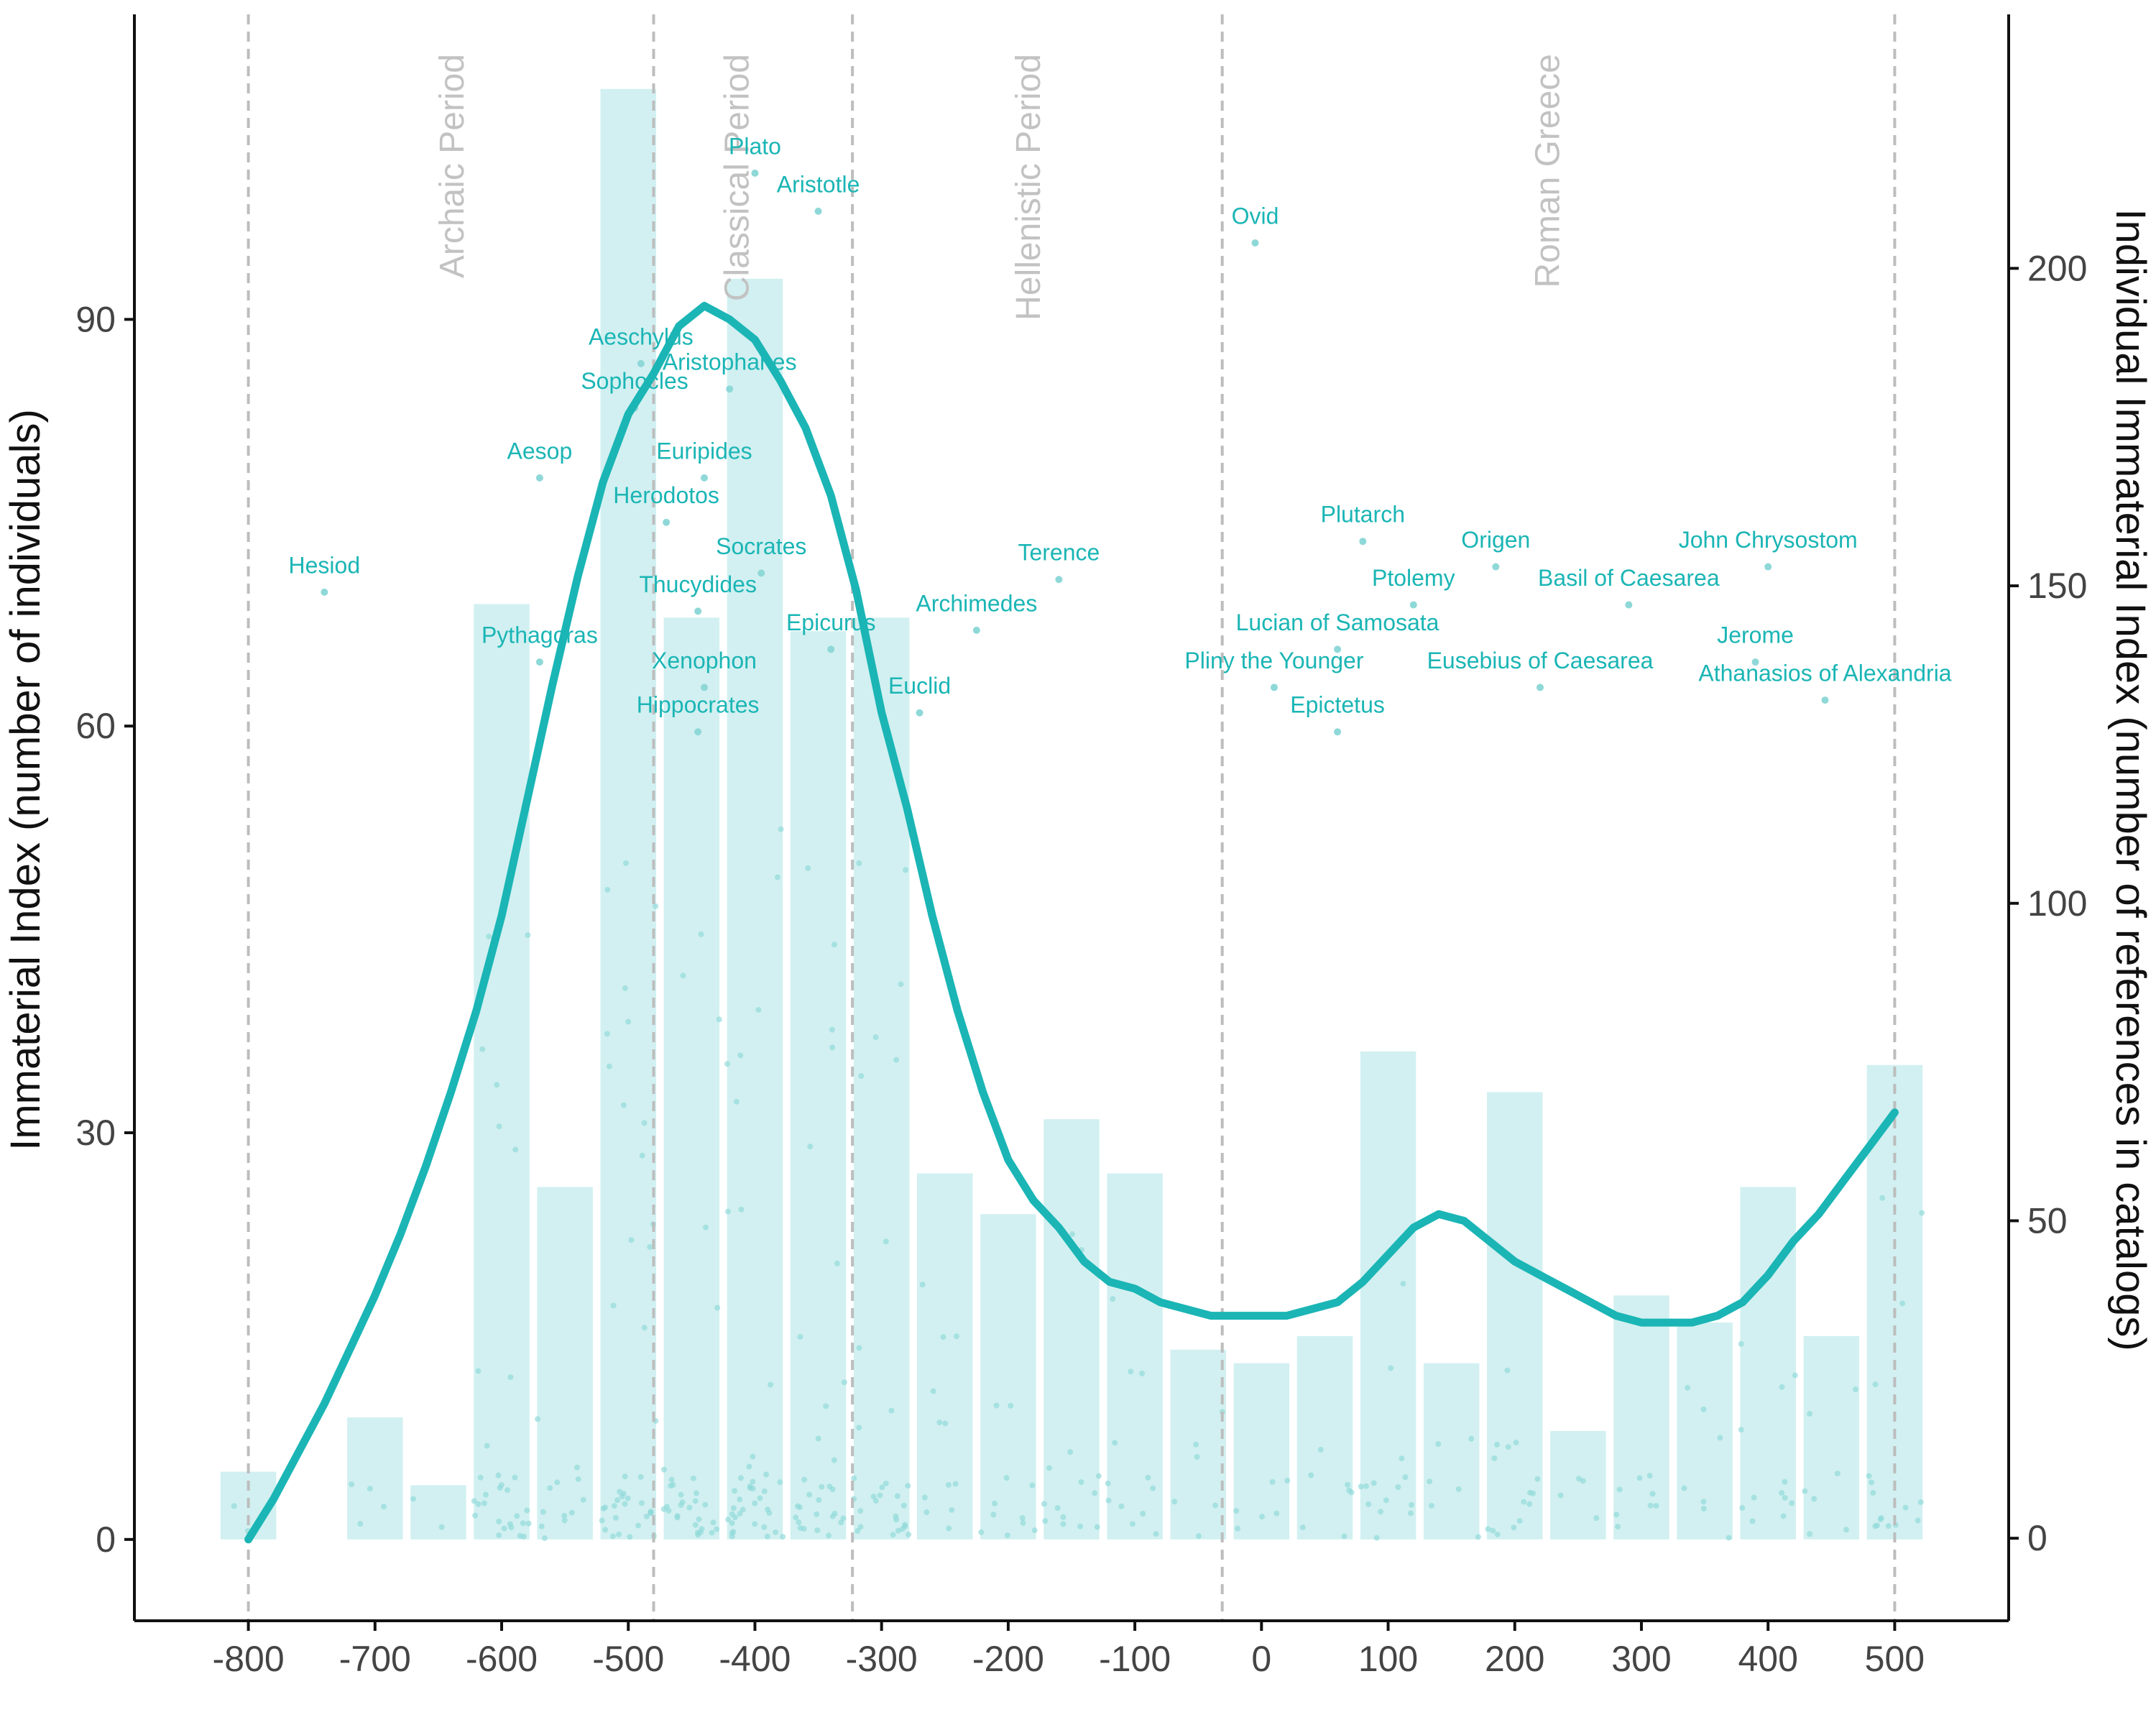  What do you see at coordinates (25, 780) in the screenshot?
I see `y-axis-title-left: Immaterial Index (number of individuals)` at bounding box center [25, 780].